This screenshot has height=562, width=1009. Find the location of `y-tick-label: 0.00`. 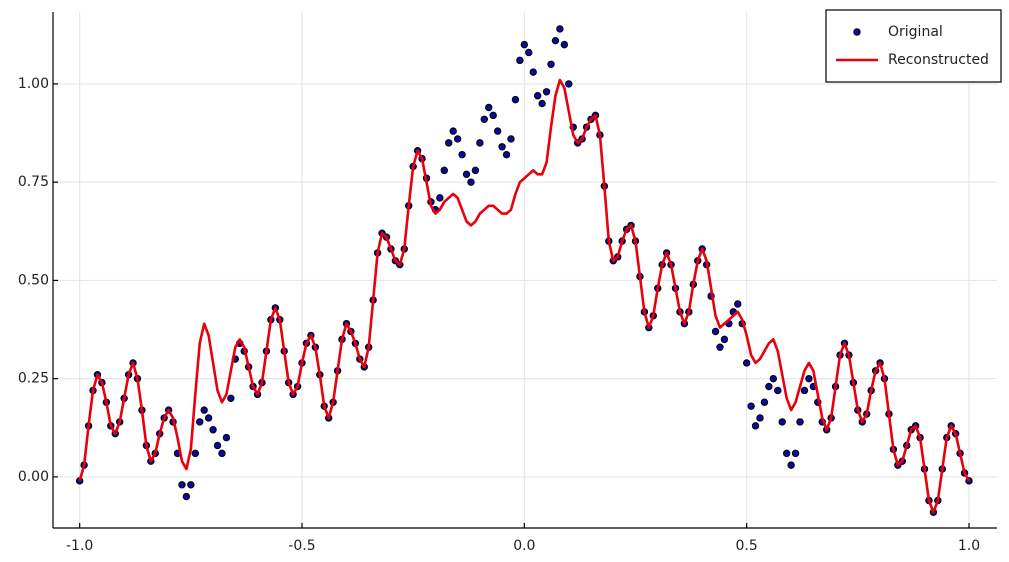

y-tick-label: 0.00 is located at coordinates (33, 477).